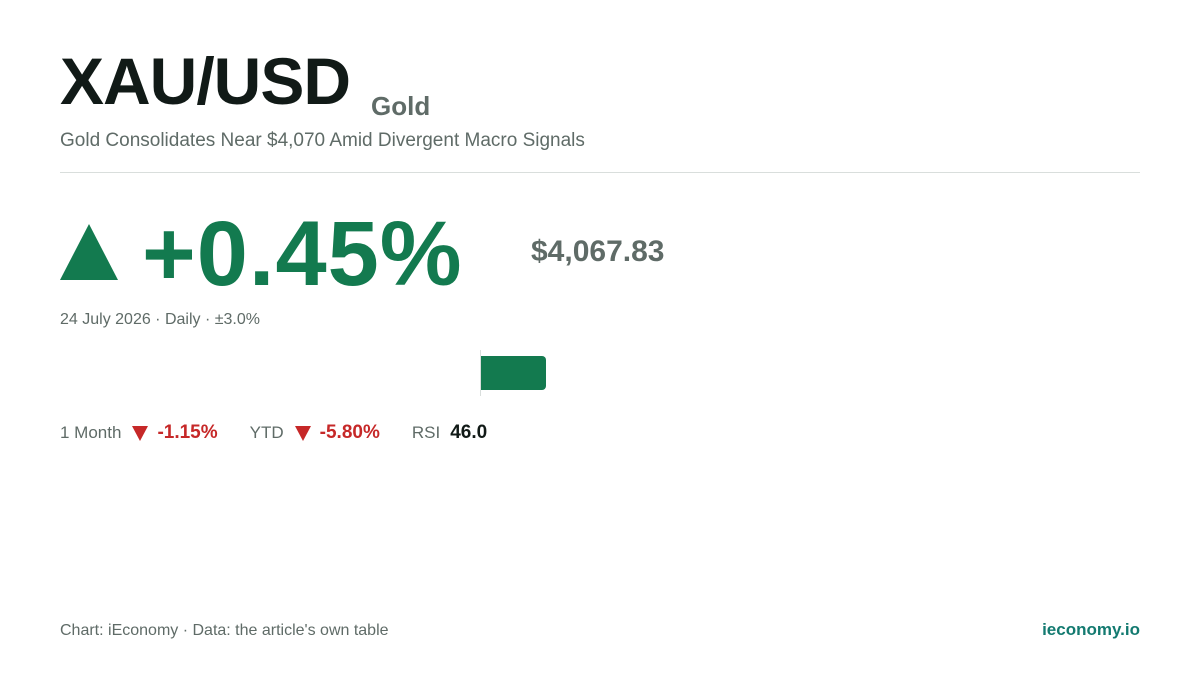  Describe the element at coordinates (600, 172) in the screenshot. I see `divider` at that location.